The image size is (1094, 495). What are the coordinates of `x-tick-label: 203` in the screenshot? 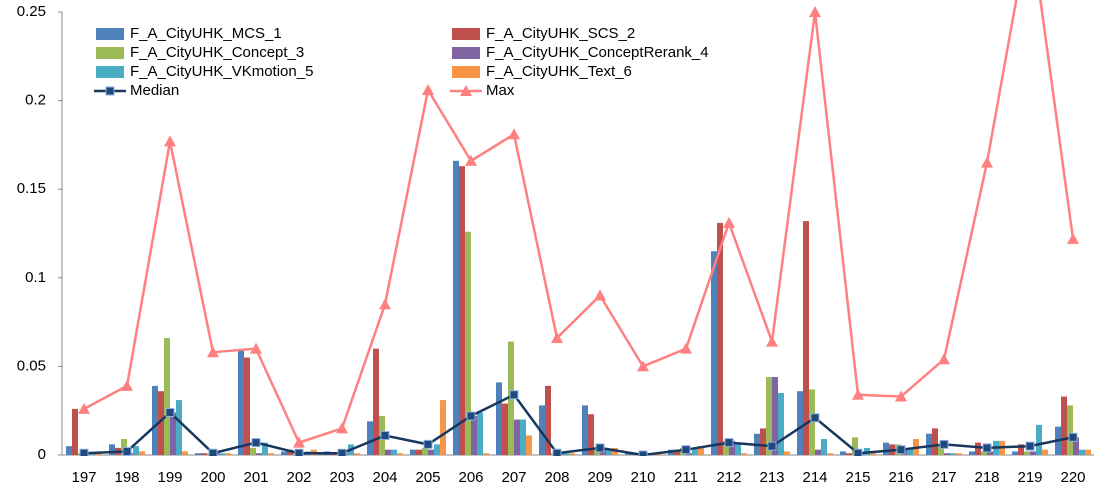 It's located at (341, 477).